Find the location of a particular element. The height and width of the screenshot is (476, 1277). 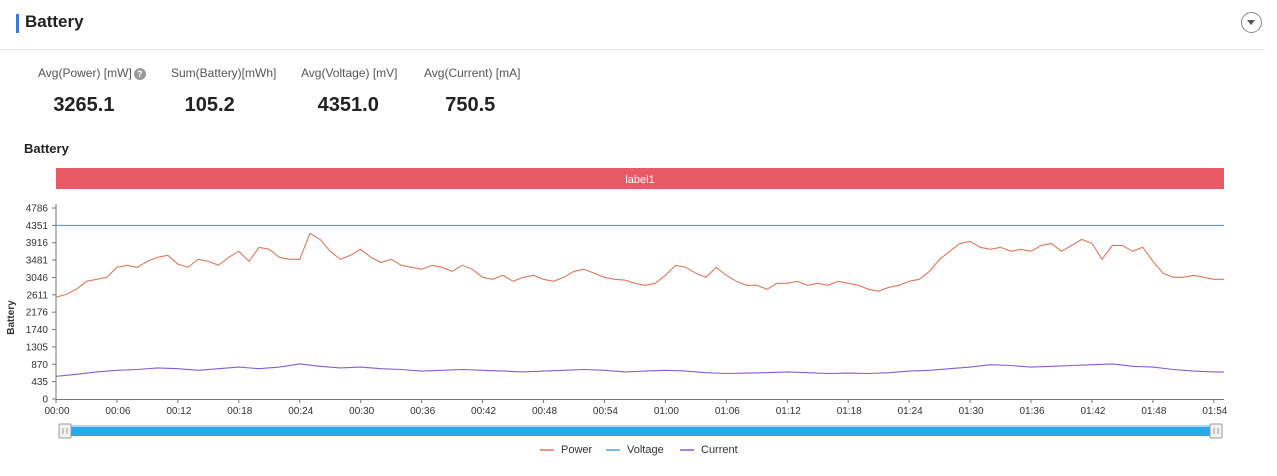

y-tick-label: 435 is located at coordinates (39, 382).